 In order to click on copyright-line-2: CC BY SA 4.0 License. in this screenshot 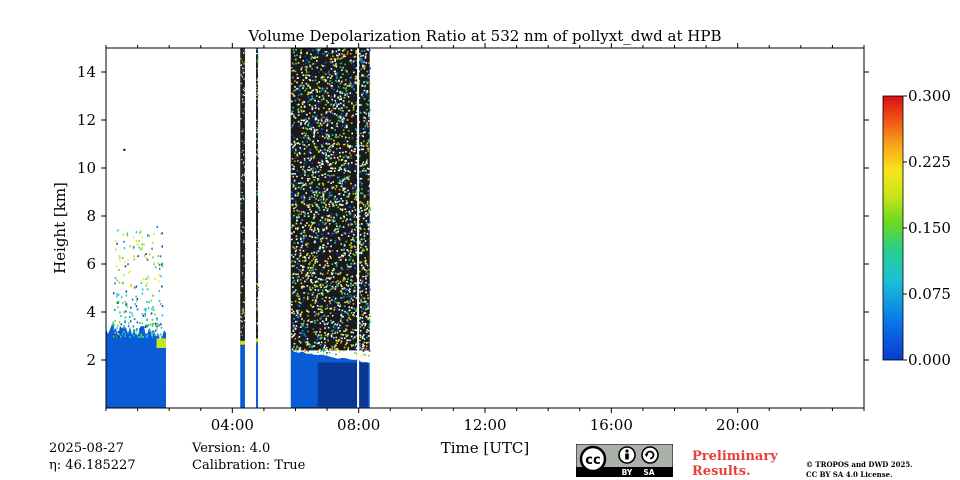, I will do `click(849, 474)`.